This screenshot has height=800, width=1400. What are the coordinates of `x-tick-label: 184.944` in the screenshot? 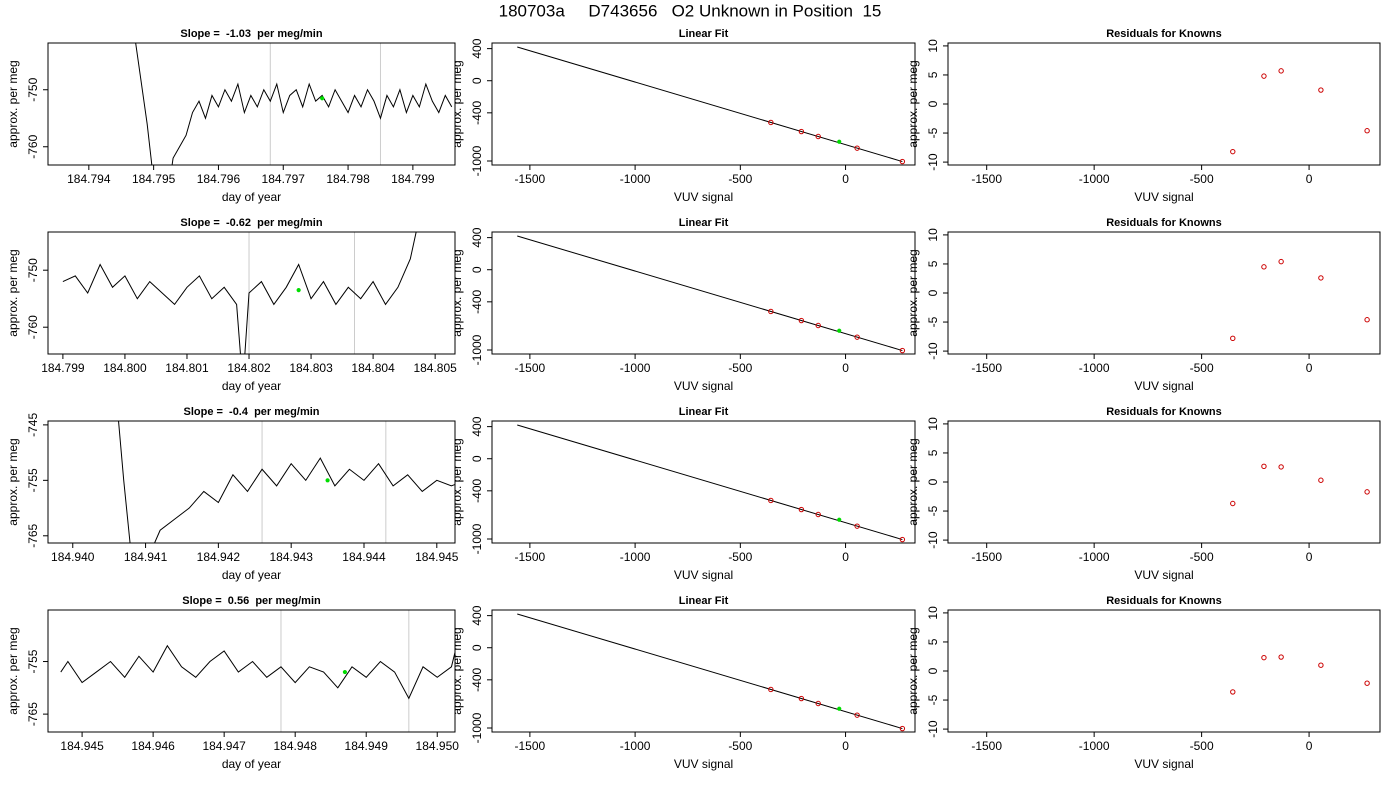 It's located at (364, 557).